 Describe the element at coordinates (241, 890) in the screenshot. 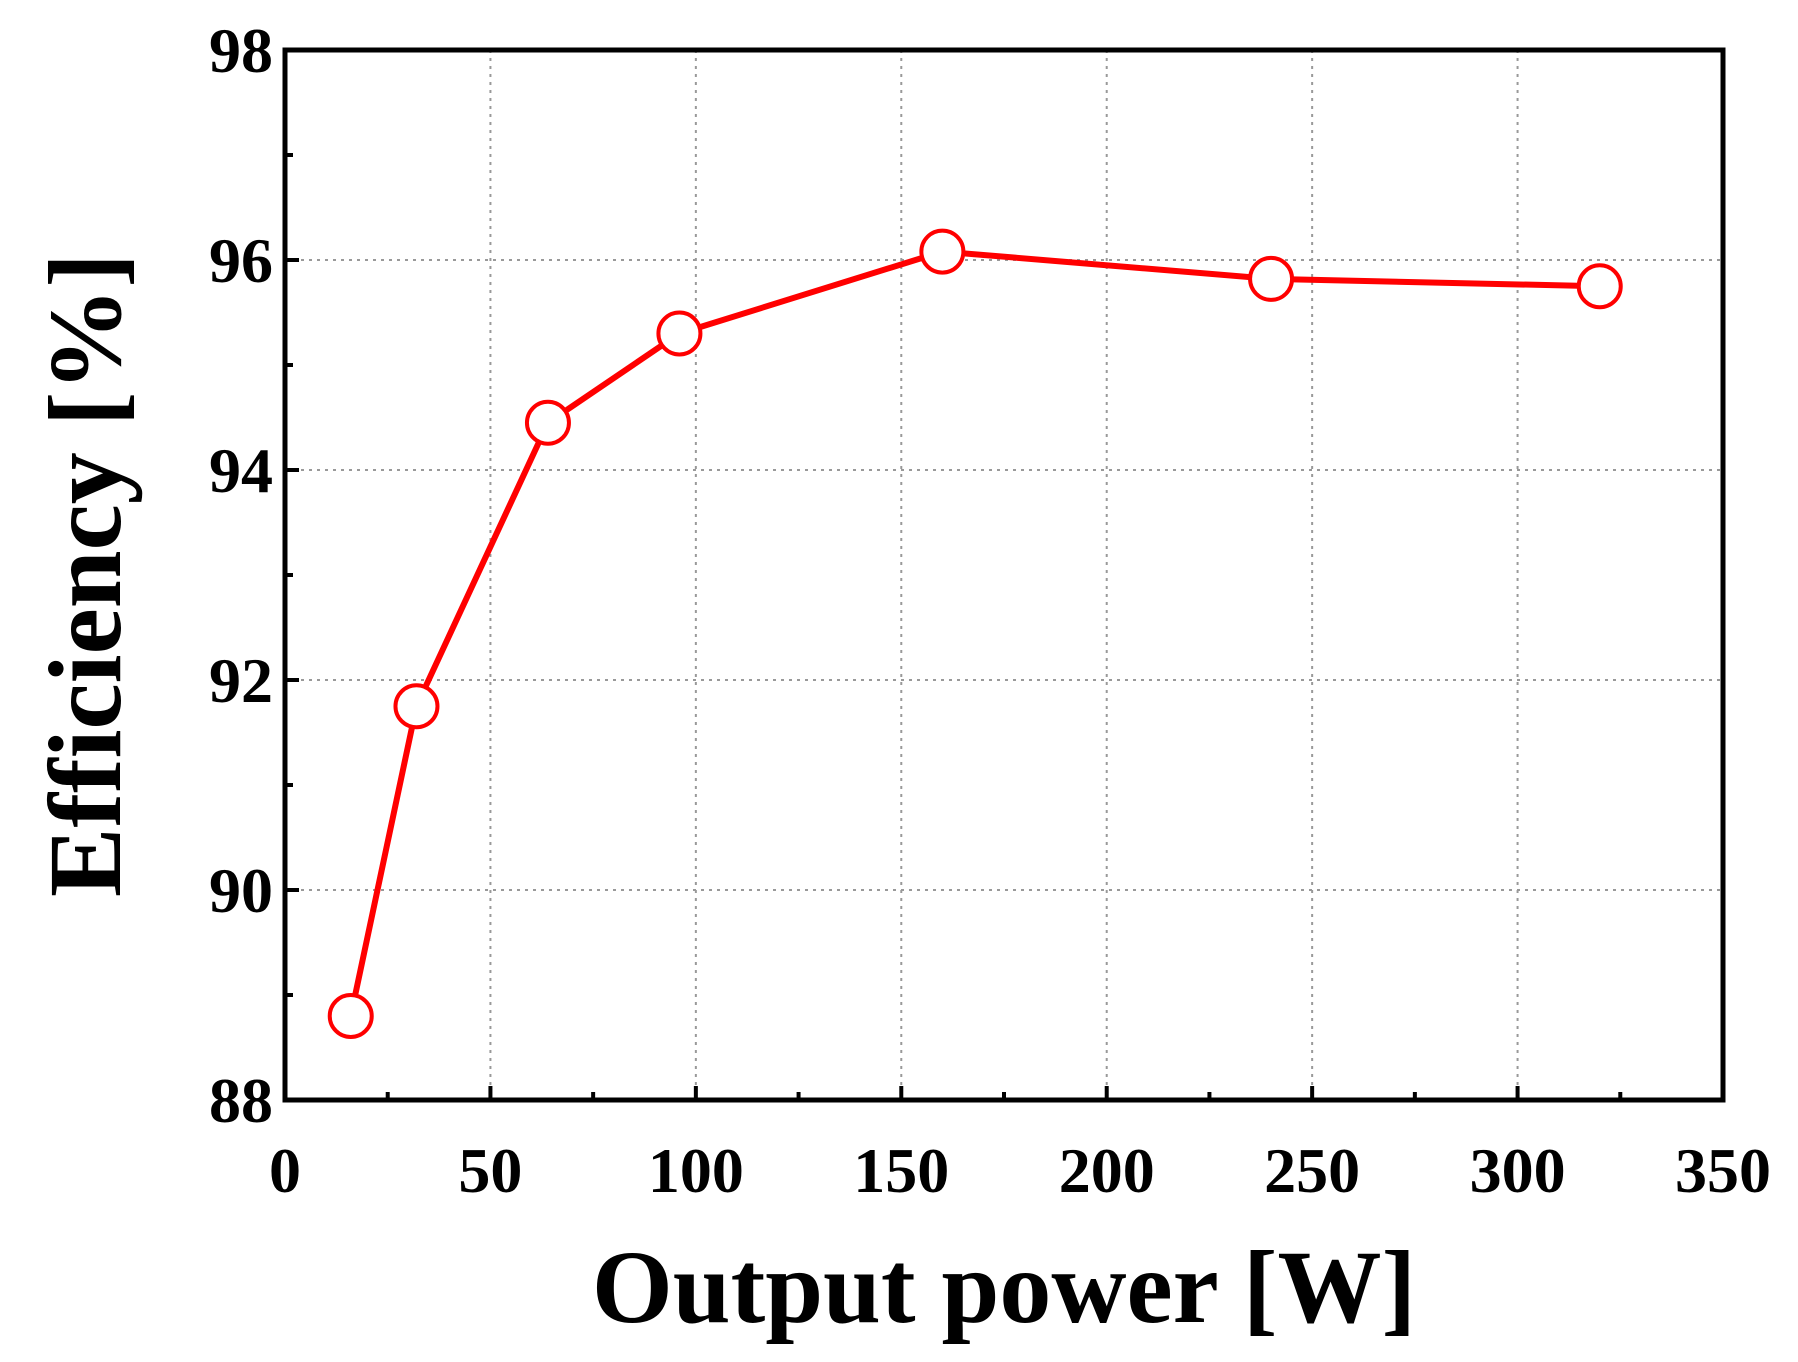

I see `y-tick-label: 90` at that location.